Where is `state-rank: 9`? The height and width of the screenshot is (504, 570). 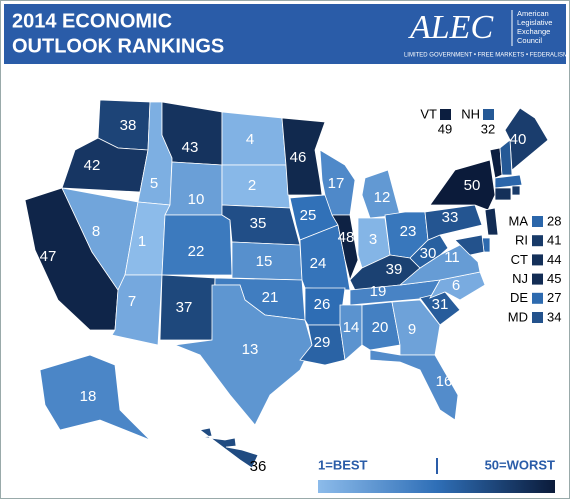
state-rank: 9 is located at coordinates (412, 329).